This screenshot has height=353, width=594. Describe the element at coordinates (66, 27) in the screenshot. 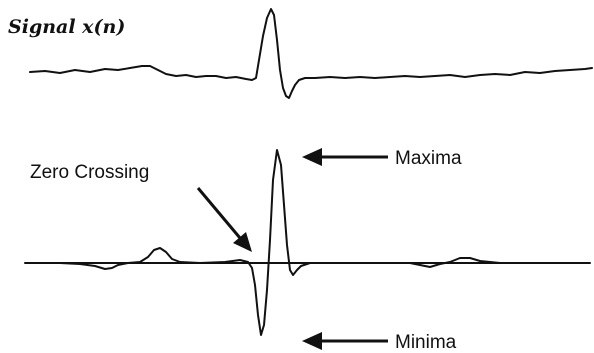

I see `signal-title: Signal x(n)` at that location.